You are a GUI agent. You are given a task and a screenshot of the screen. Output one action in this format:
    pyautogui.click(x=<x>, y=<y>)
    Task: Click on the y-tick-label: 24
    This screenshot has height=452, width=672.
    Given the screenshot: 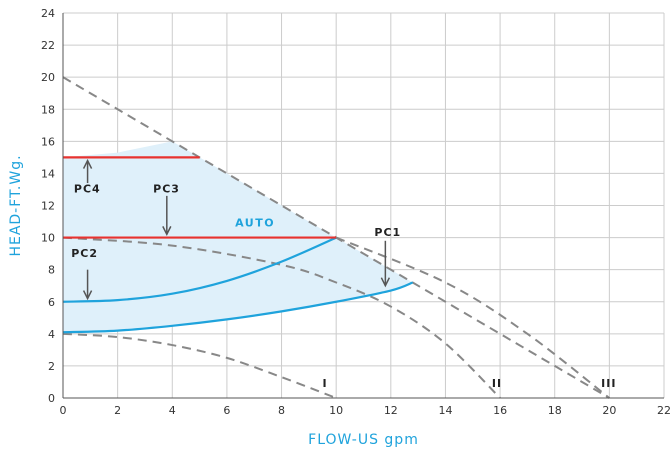 What is the action you would take?
    pyautogui.click(x=48, y=13)
    